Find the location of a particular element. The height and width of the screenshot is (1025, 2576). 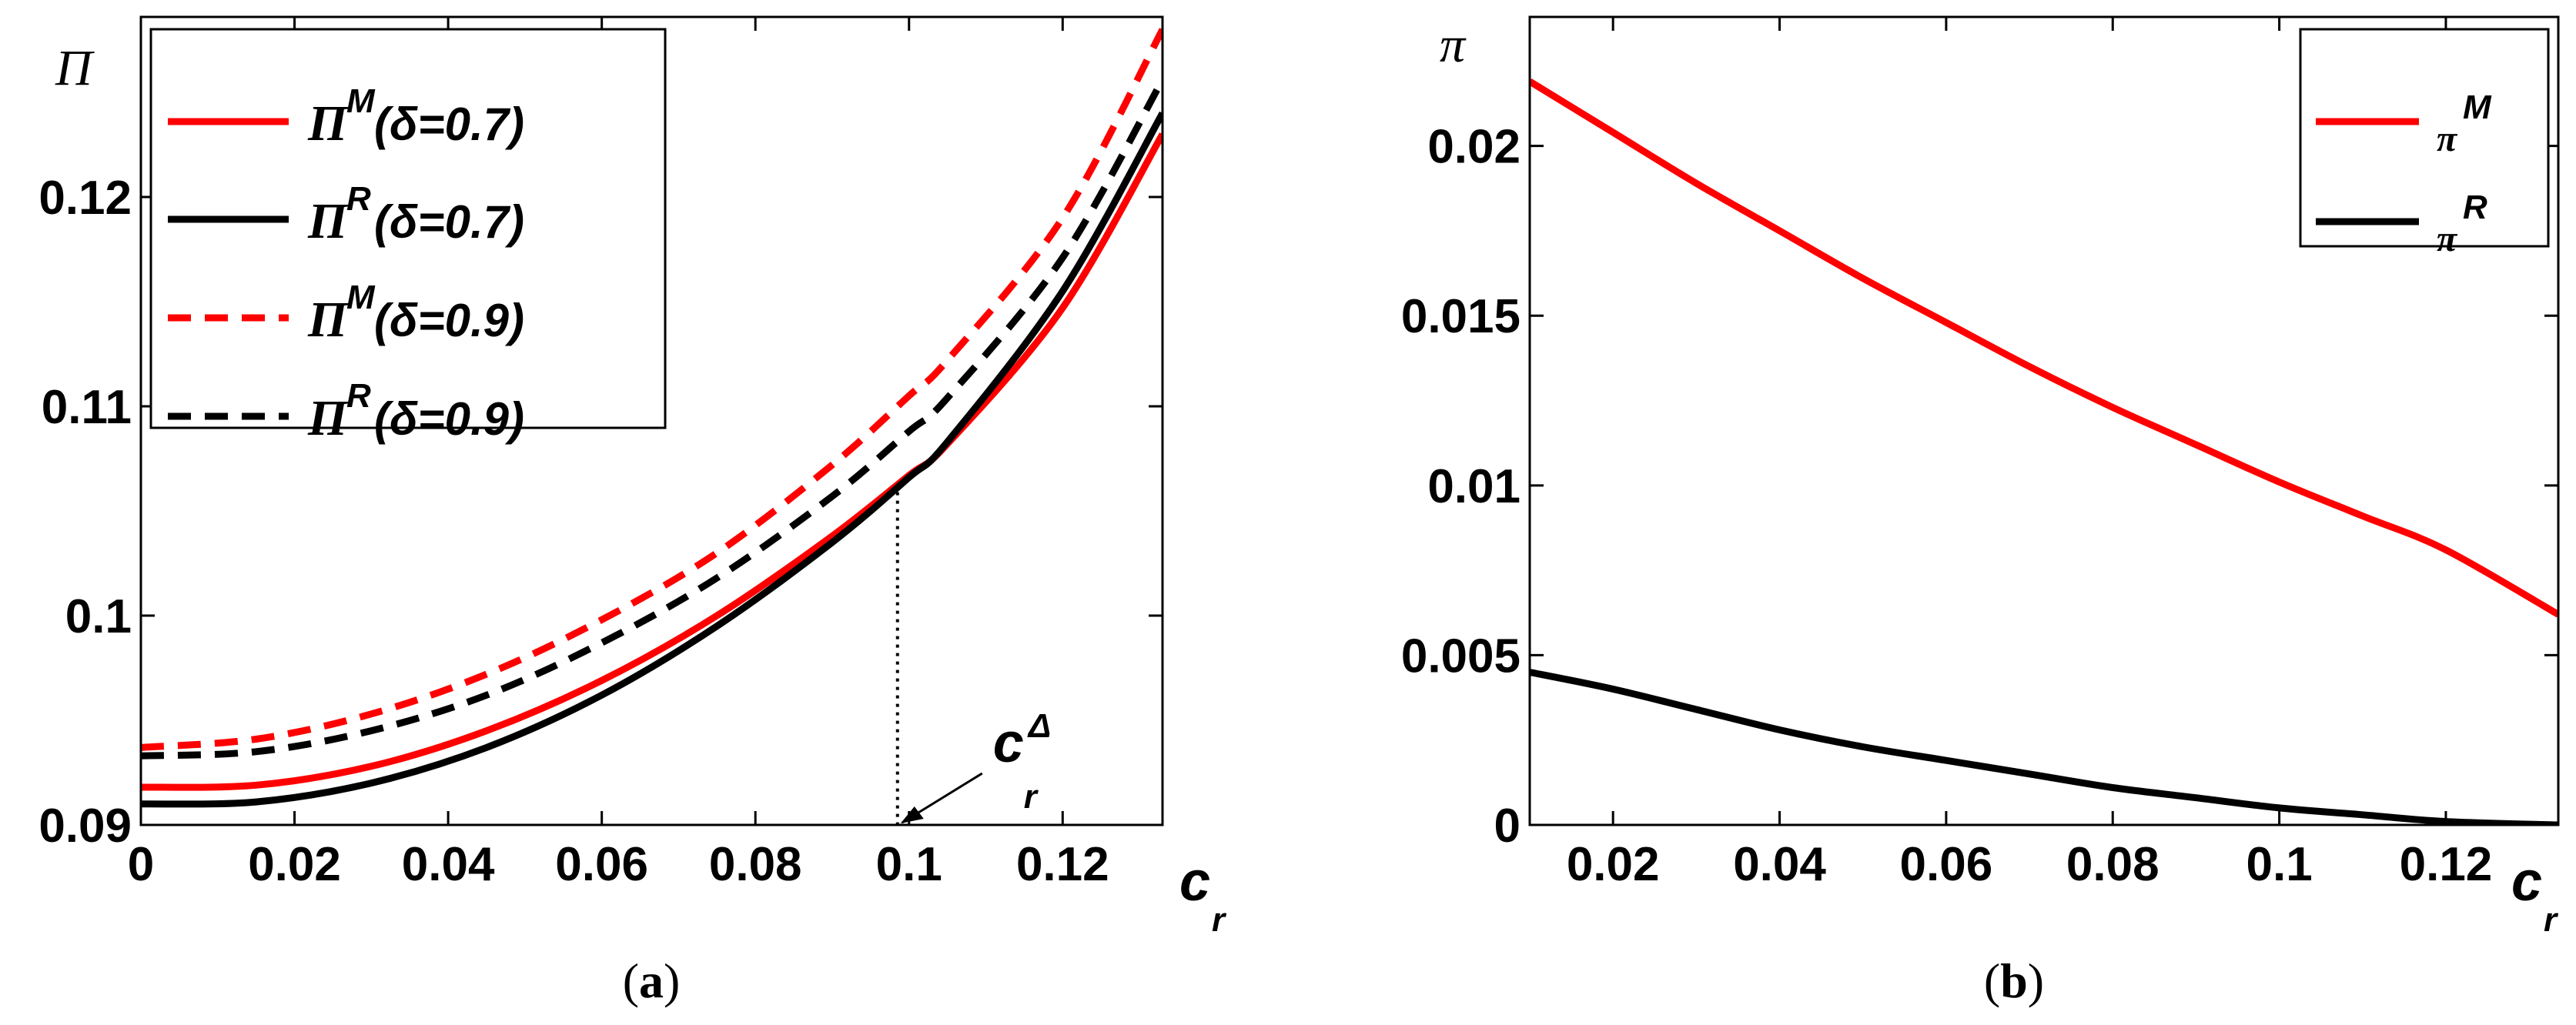

y-tick-label: 0.1 is located at coordinates (98, 616).